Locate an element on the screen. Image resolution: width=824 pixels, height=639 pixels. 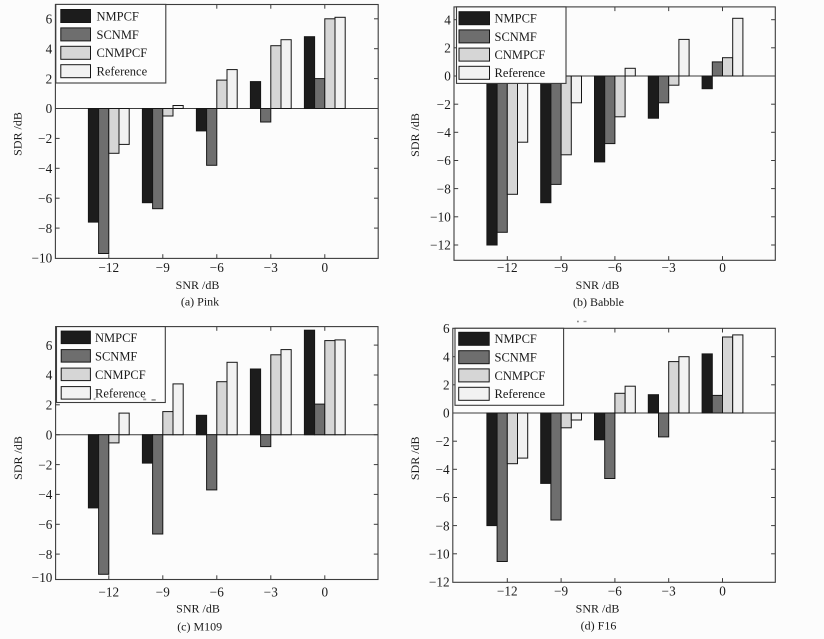
svg-text: (c) M109 is located at coordinates (199, 626).